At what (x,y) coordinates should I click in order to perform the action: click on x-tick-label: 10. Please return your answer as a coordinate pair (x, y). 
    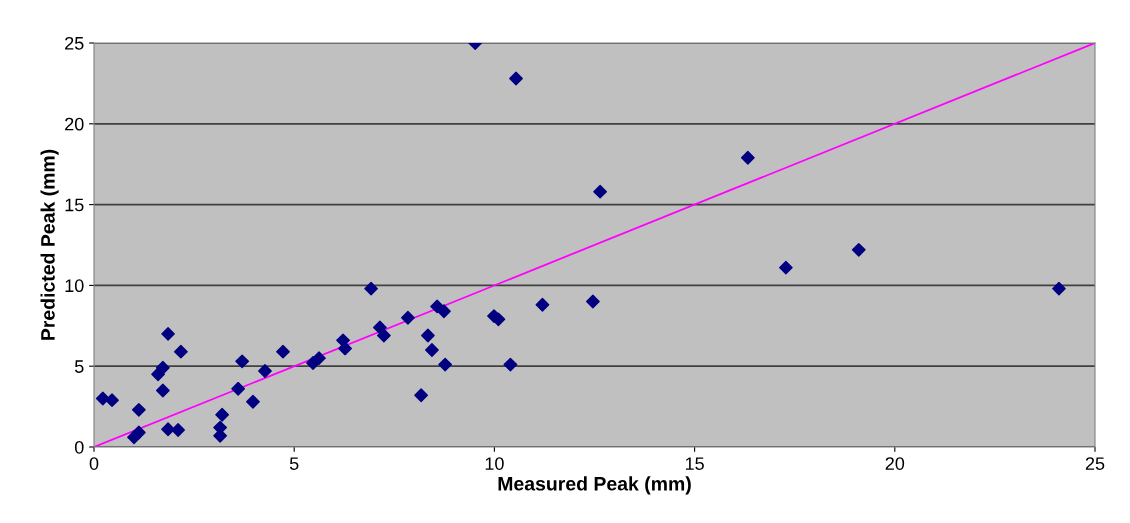
    Looking at the image, I should click on (494, 463).